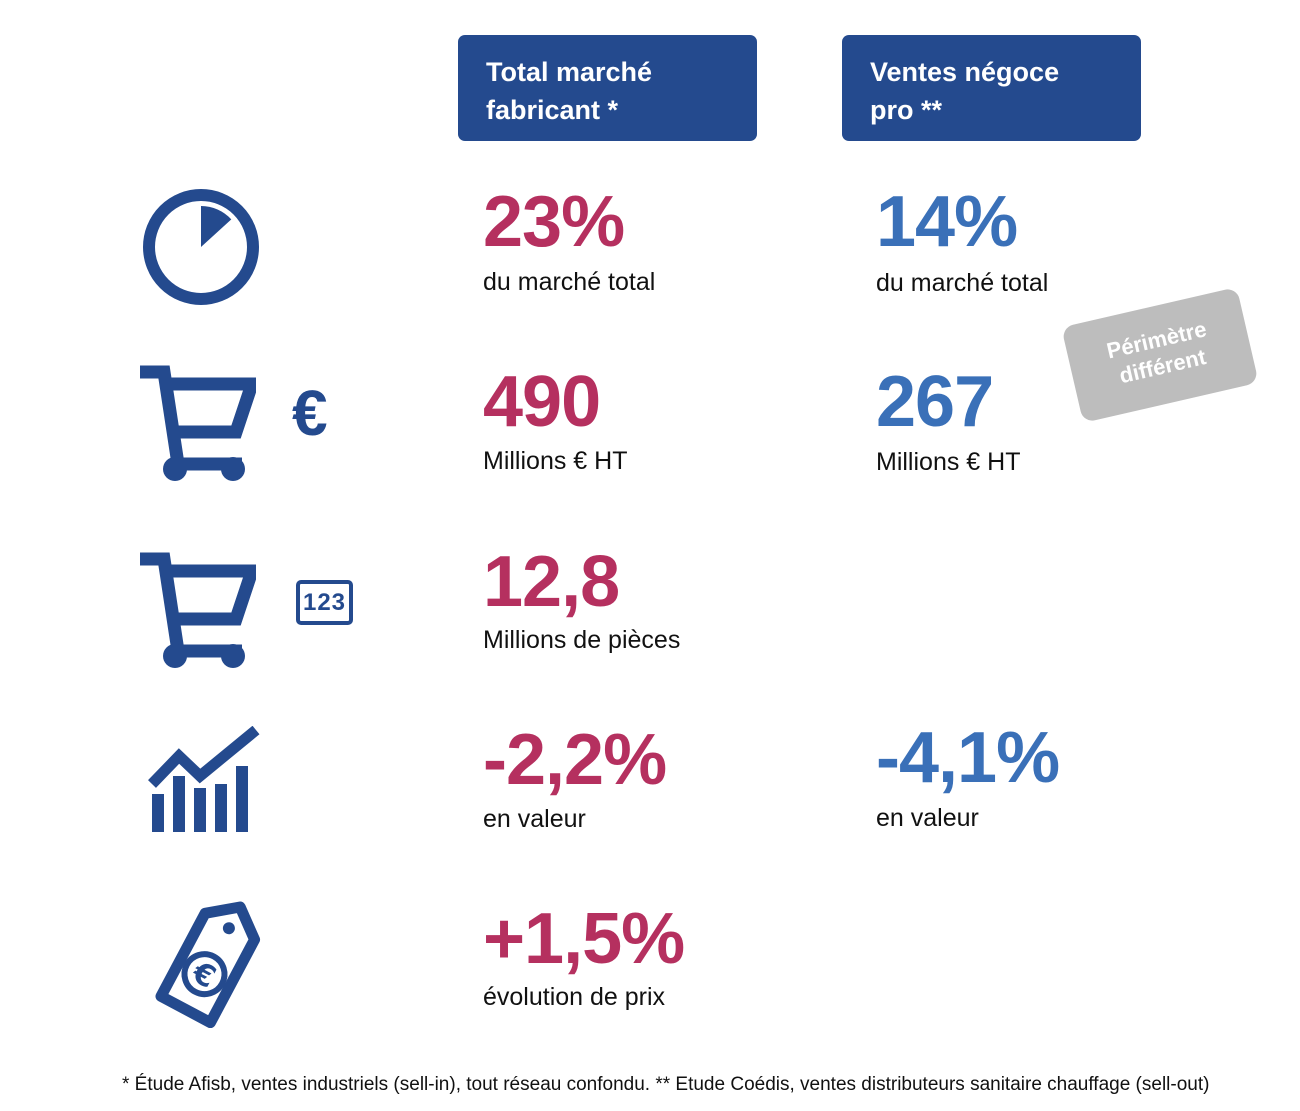 Image resolution: width=1300 pixels, height=1111 pixels. I want to click on kpi-label-left: Millions de pièces, so click(582, 640).